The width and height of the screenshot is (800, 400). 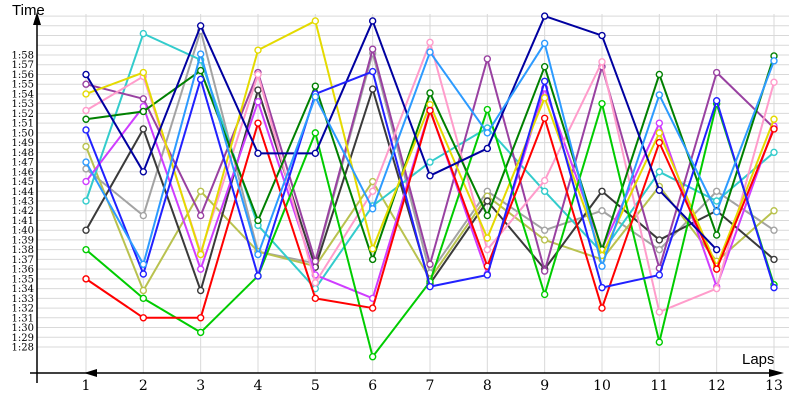 What do you see at coordinates (23, 143) in the screenshot?
I see `y-tick-label: 1:49` at bounding box center [23, 143].